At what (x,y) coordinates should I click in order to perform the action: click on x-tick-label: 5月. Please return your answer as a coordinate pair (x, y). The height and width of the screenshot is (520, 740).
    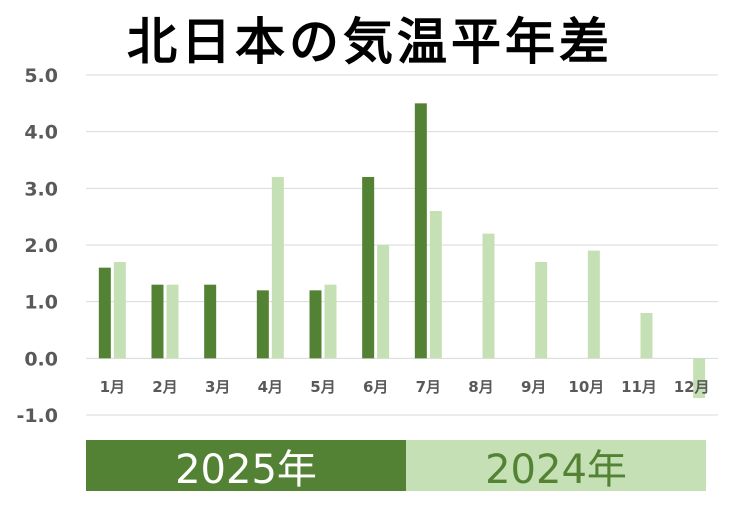
    Looking at the image, I should click on (322, 387).